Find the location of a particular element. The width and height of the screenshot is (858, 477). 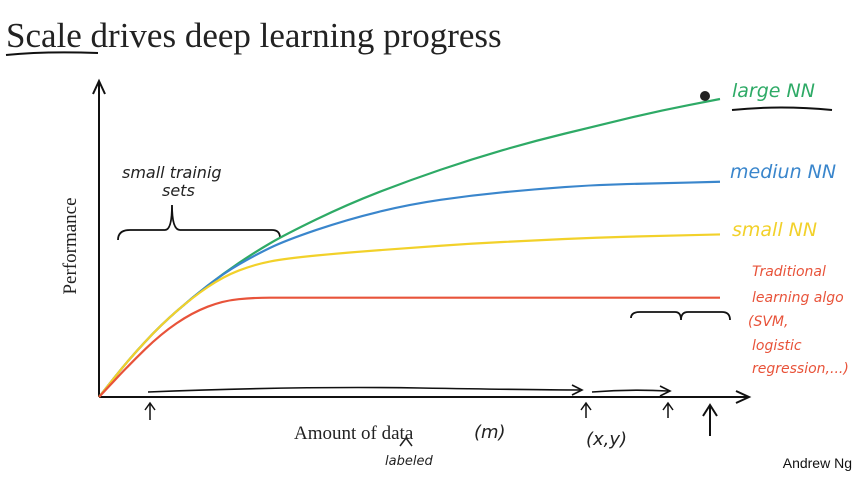

author-credit: Andrew Ng is located at coordinates (817, 463).